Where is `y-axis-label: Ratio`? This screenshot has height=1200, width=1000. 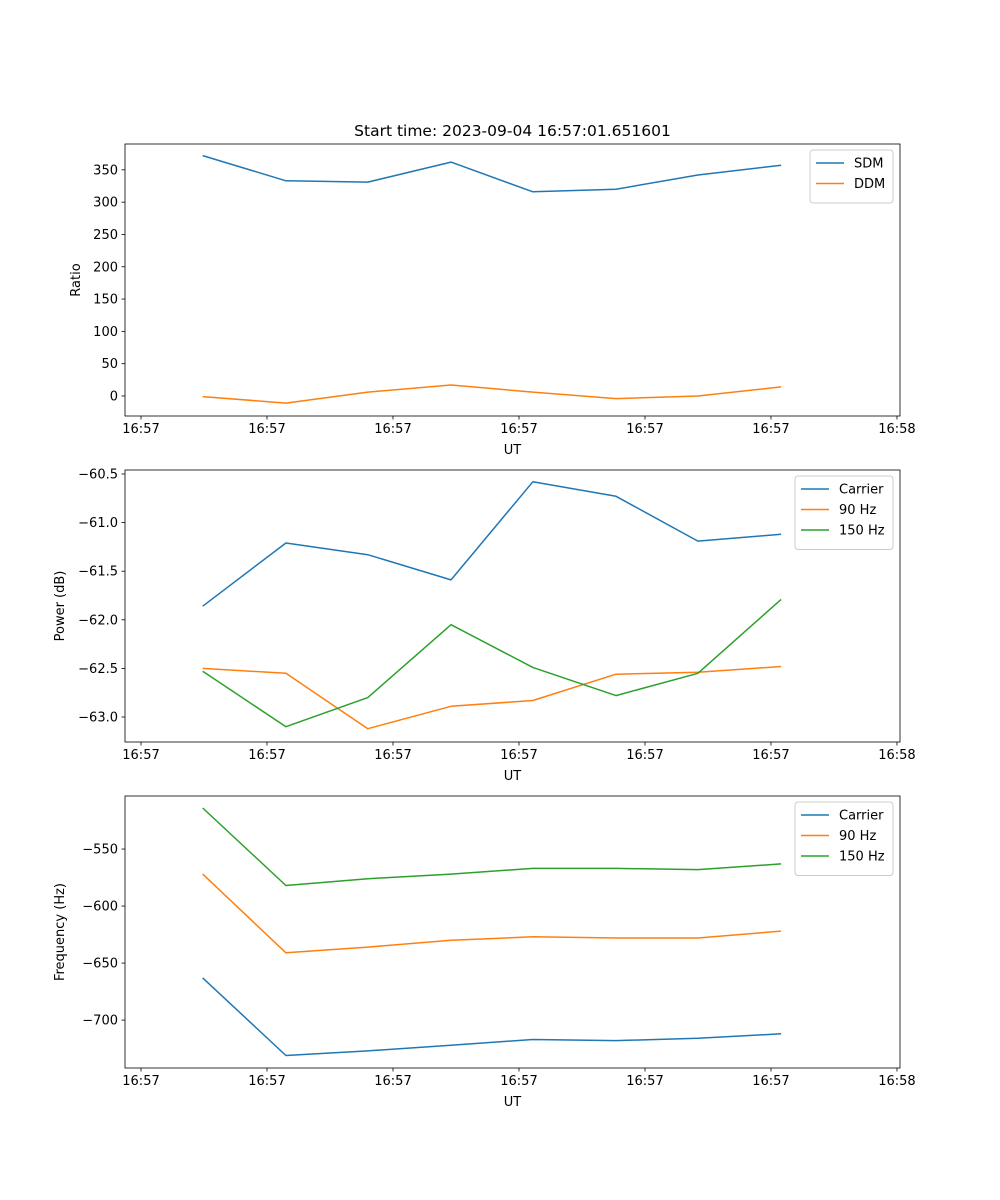 y-axis-label: Ratio is located at coordinates (76, 279).